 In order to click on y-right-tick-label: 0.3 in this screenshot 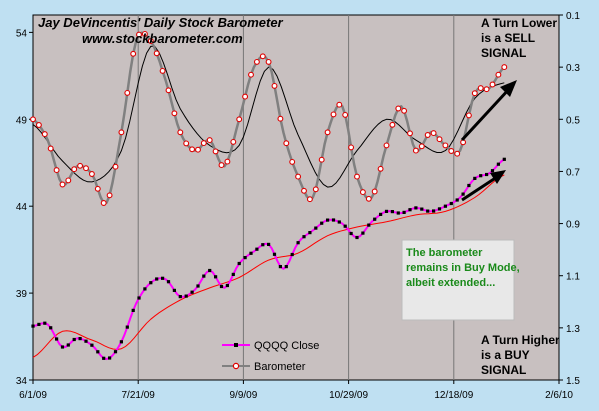, I will do `click(573, 68)`.